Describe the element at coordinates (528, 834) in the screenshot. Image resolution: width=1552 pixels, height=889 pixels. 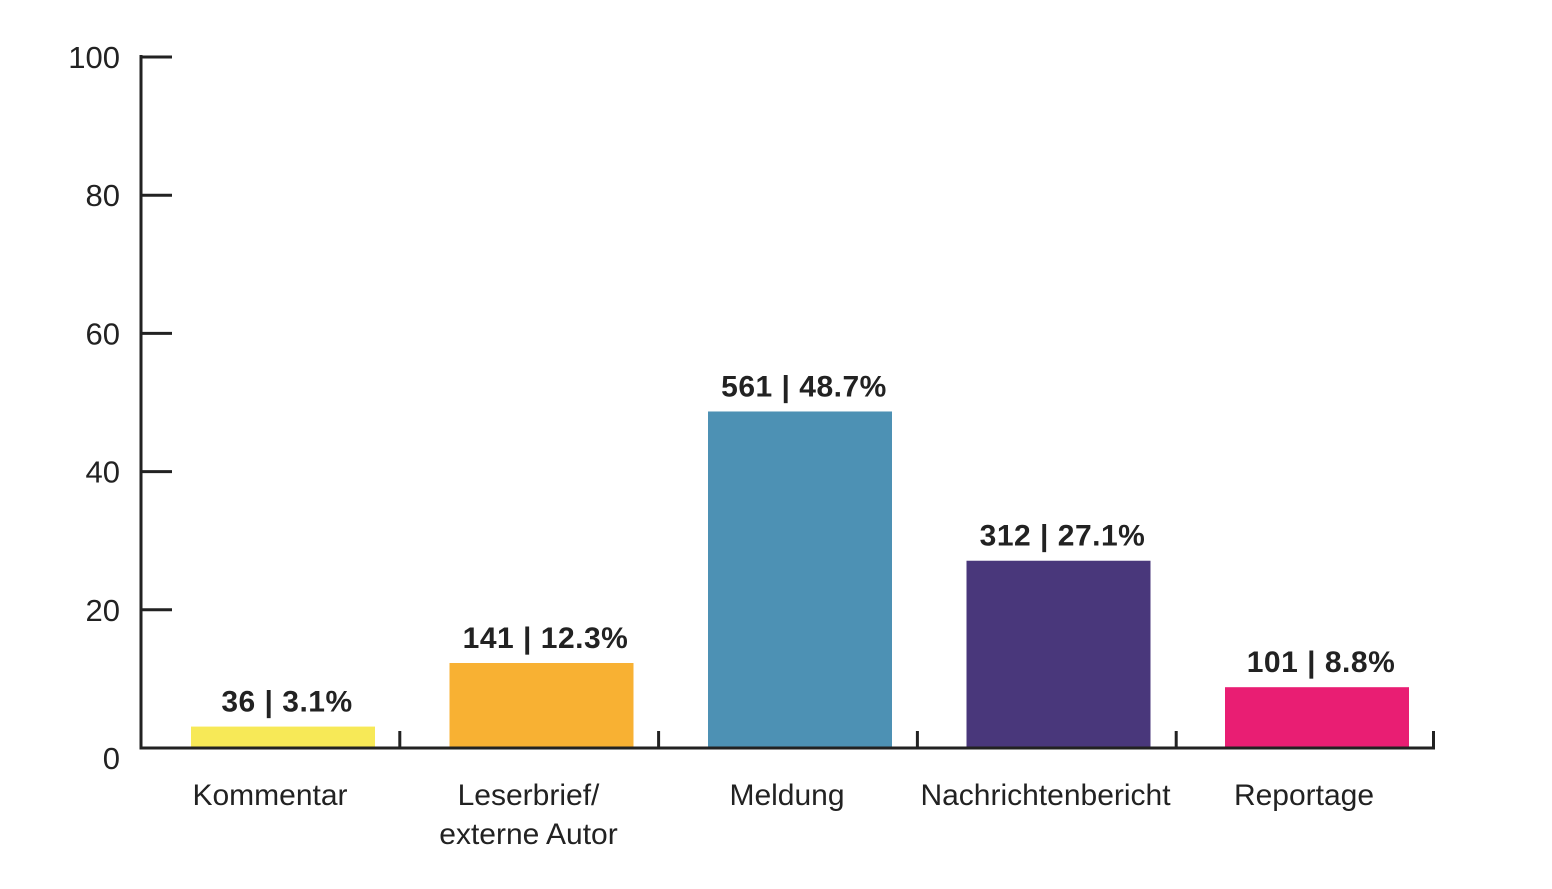
I see `x-category-label-line: externe Autor` at that location.